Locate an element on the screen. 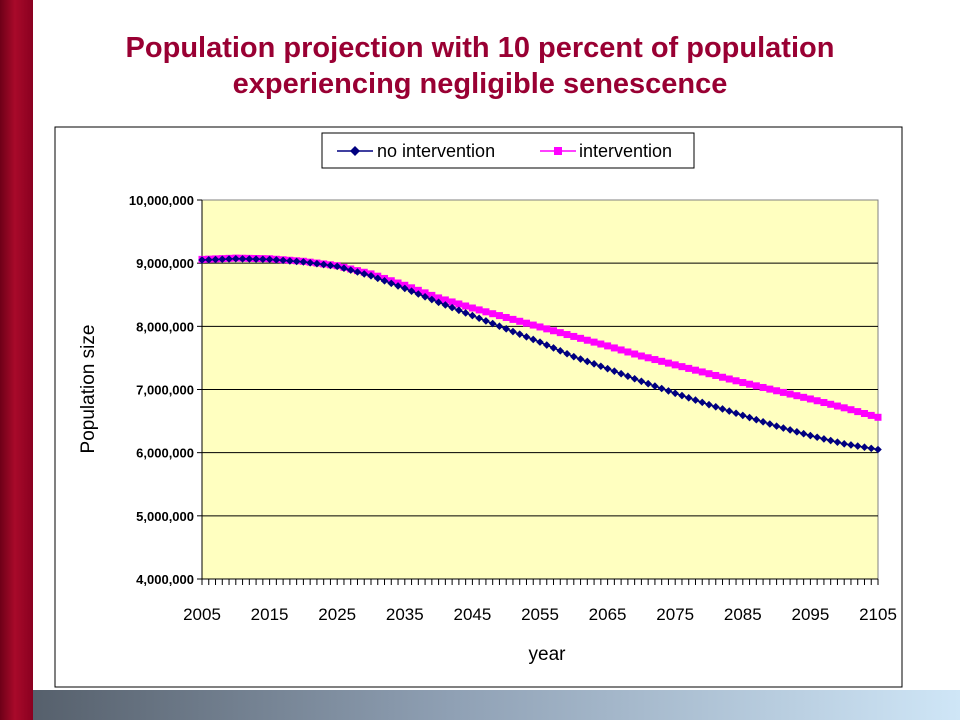 Image resolution: width=960 pixels, height=720 pixels. x-tick-label: 2035 is located at coordinates (405, 614).